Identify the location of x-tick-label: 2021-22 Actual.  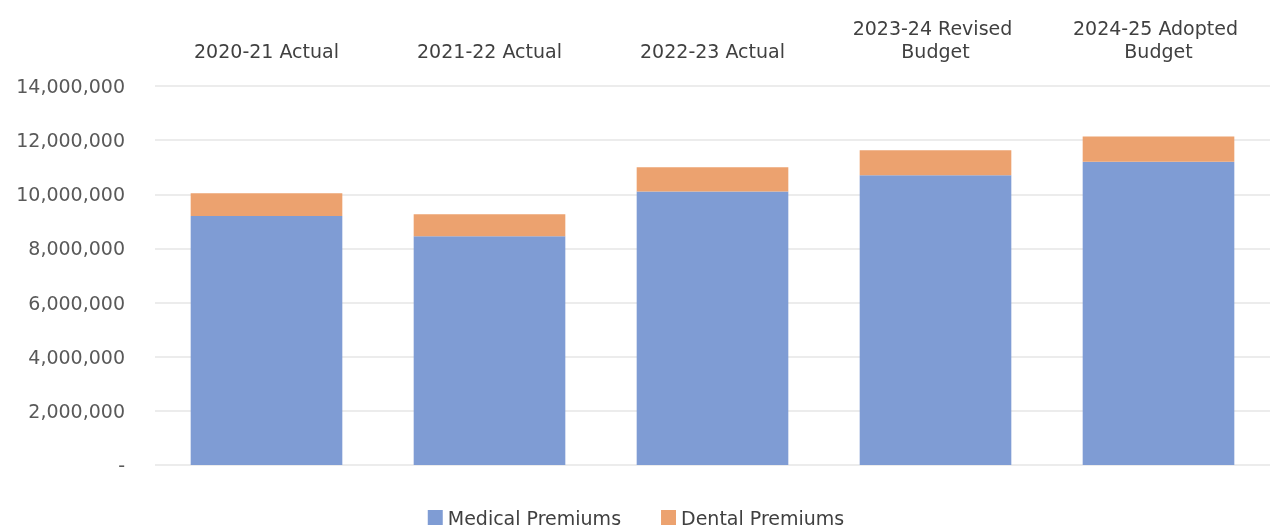
(489, 50).